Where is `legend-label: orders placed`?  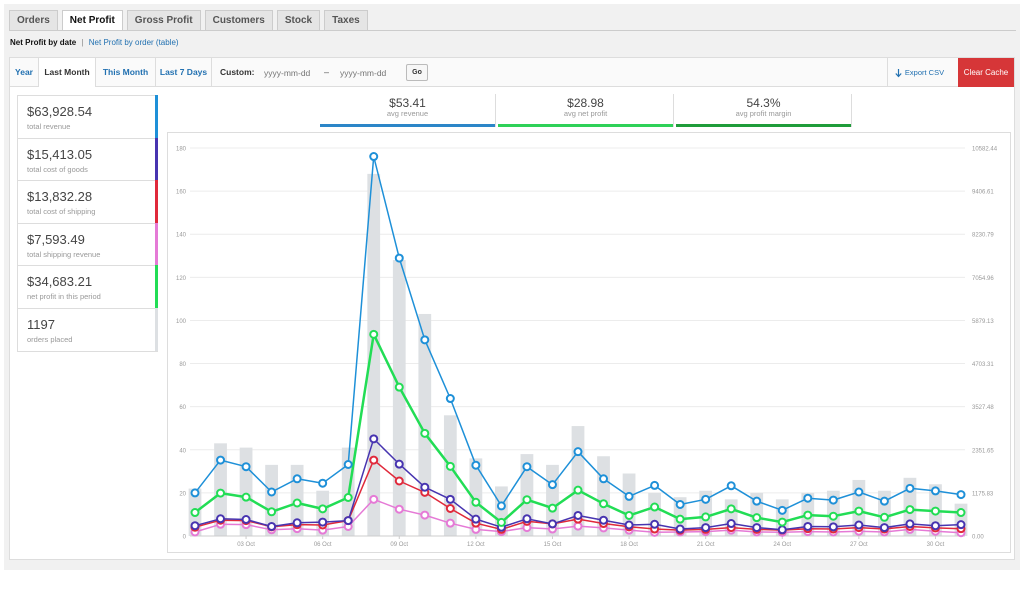 legend-label: orders placed is located at coordinates (50, 339).